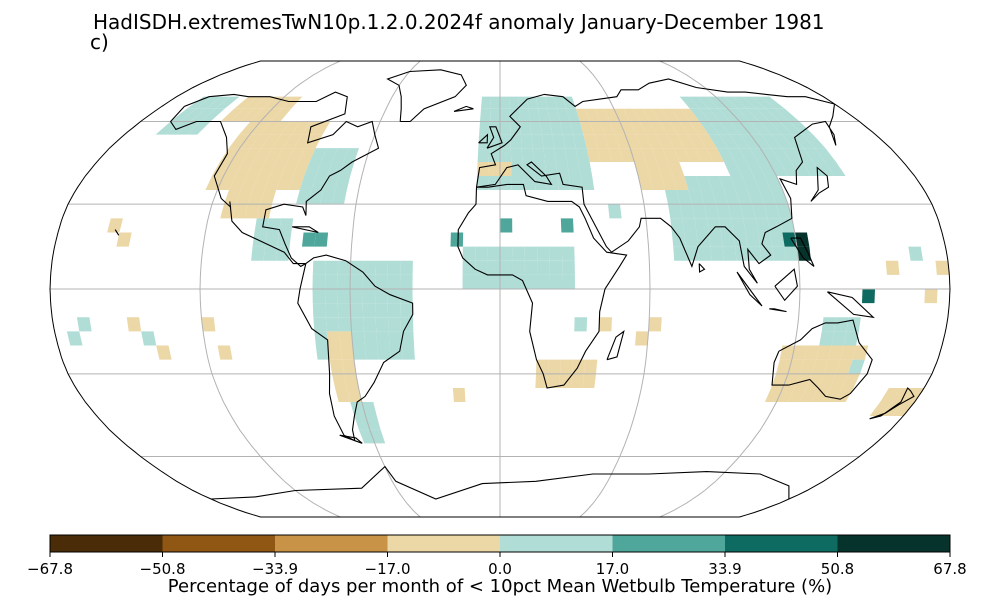 The width and height of the screenshot is (1000, 600). I want to click on colorbar-tick-label: 67.8, so click(949, 569).